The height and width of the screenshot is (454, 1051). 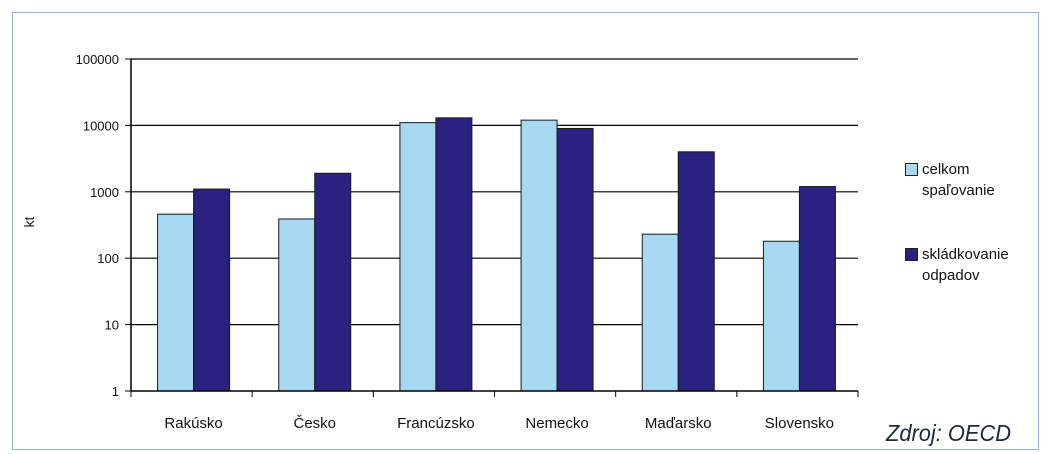 I want to click on legend-label-series-1-line-1: celkom, so click(x=946, y=169).